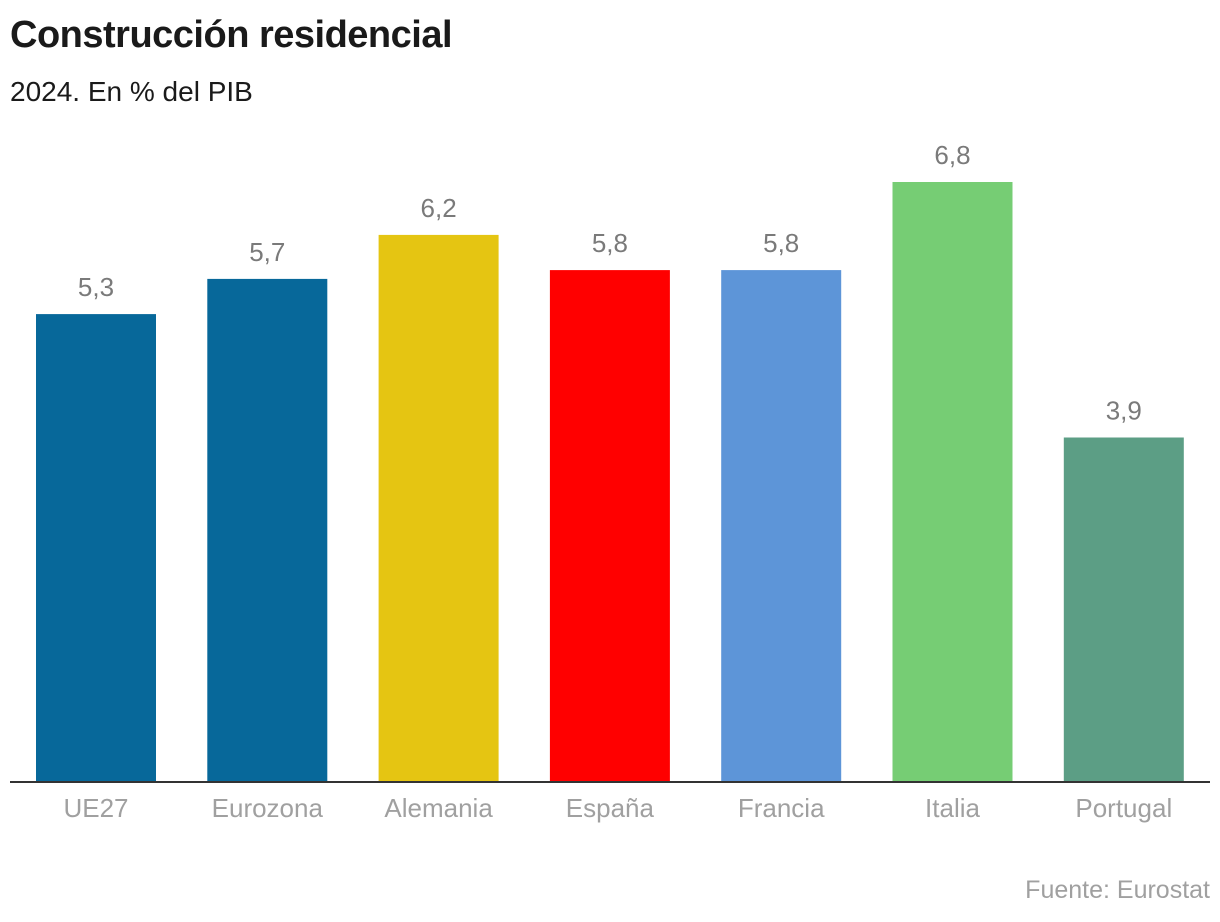 Image resolution: width=1220 pixels, height=922 pixels. Describe the element at coordinates (439, 208) in the screenshot. I see `value-label-alemania: 6,2` at that location.